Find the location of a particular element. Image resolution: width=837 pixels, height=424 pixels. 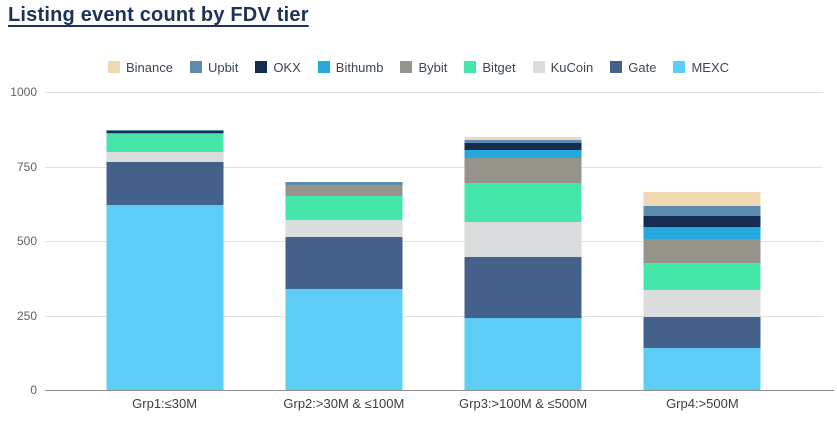

legend-swatch-kucoin is located at coordinates (538, 67).